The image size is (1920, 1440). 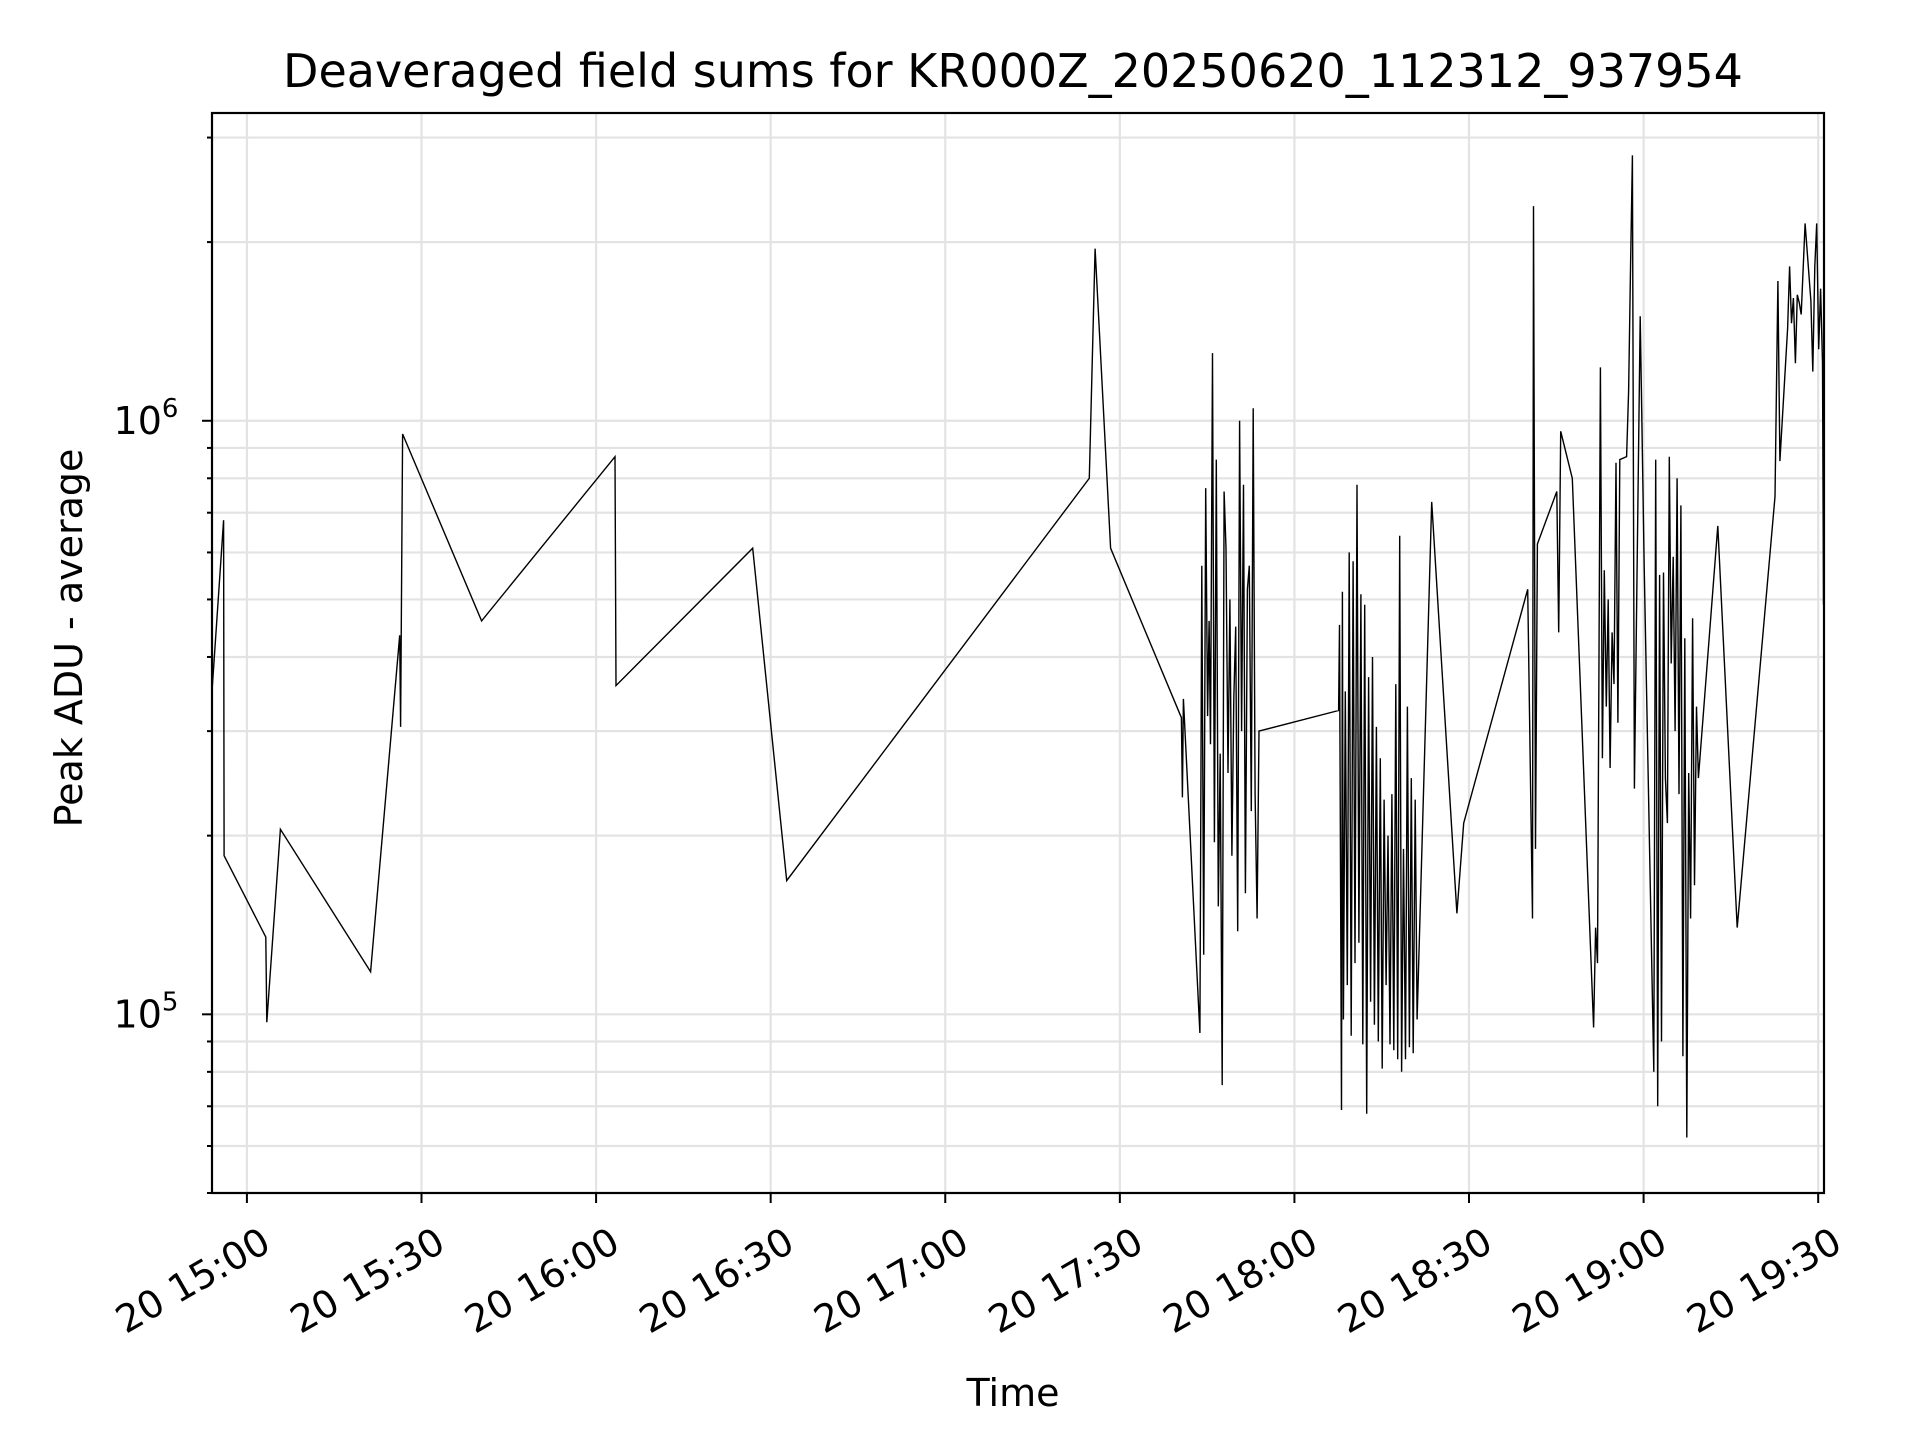 What do you see at coordinates (146, 418) in the screenshot?
I see `y-tick-label: 106` at bounding box center [146, 418].